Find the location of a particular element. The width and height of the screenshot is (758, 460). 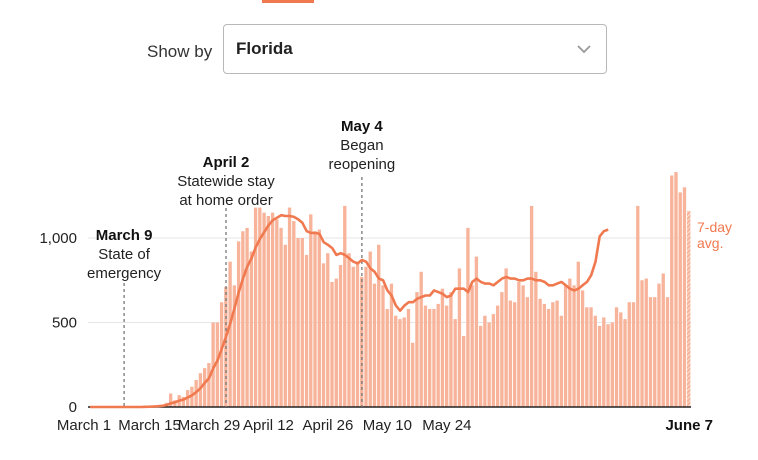

tab-underline is located at coordinates (288, 1).